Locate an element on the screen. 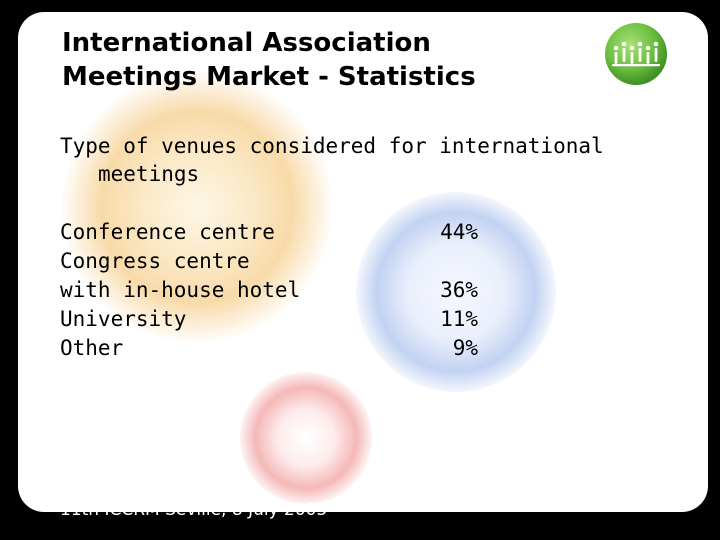 The width and height of the screenshot is (720, 540). decorative-red-circle is located at coordinates (306, 438).